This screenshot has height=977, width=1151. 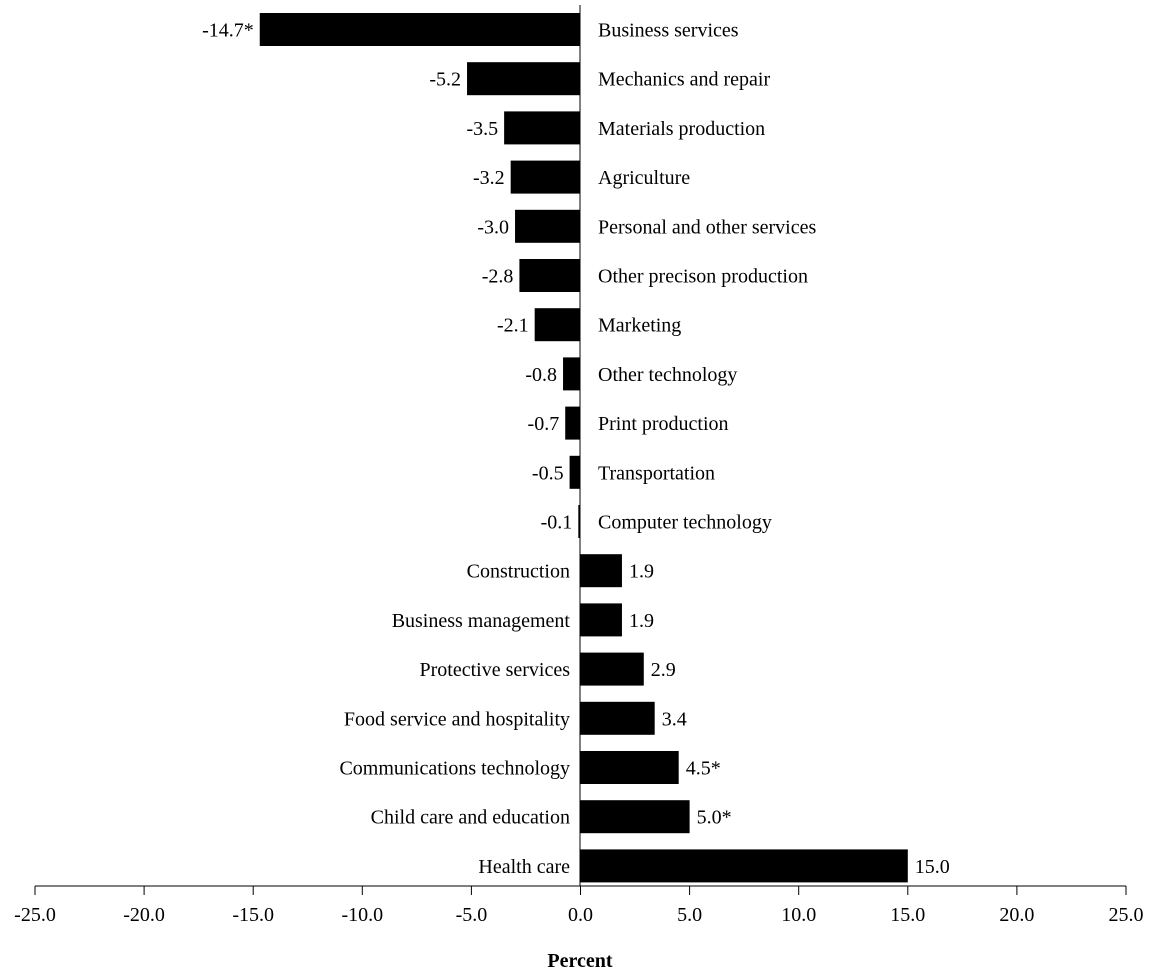 What do you see at coordinates (685, 523) in the screenshot?
I see `category-label: Computer technology` at bounding box center [685, 523].